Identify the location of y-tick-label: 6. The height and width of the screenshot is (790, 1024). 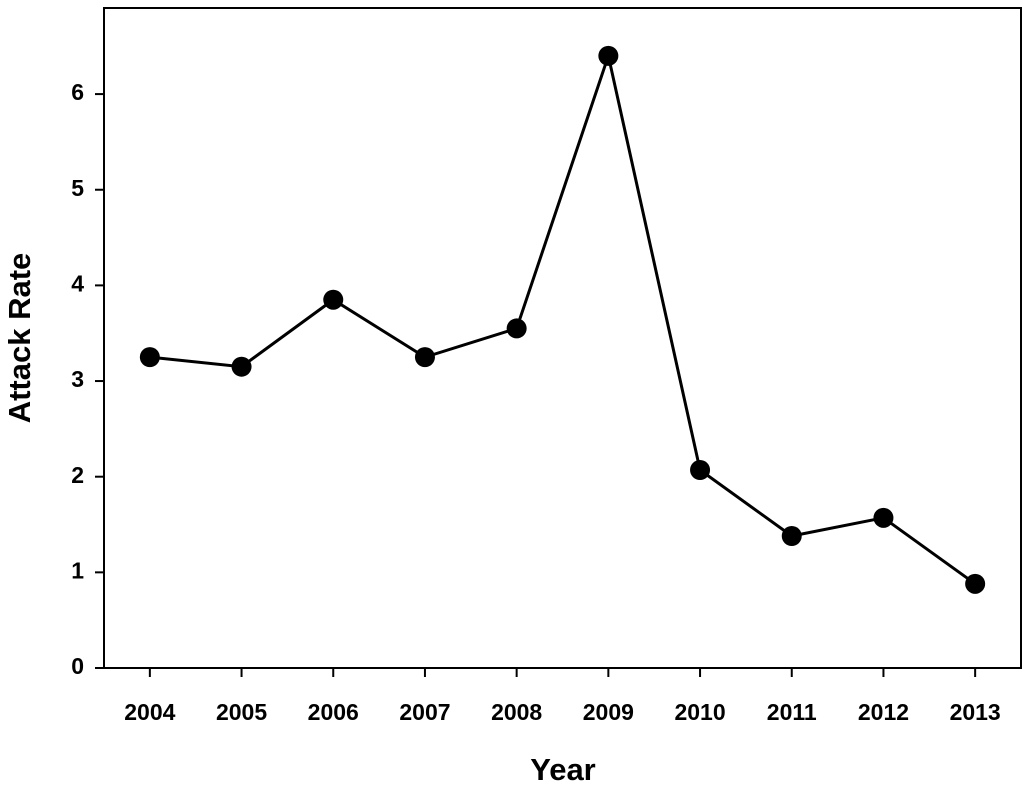
(77, 92).